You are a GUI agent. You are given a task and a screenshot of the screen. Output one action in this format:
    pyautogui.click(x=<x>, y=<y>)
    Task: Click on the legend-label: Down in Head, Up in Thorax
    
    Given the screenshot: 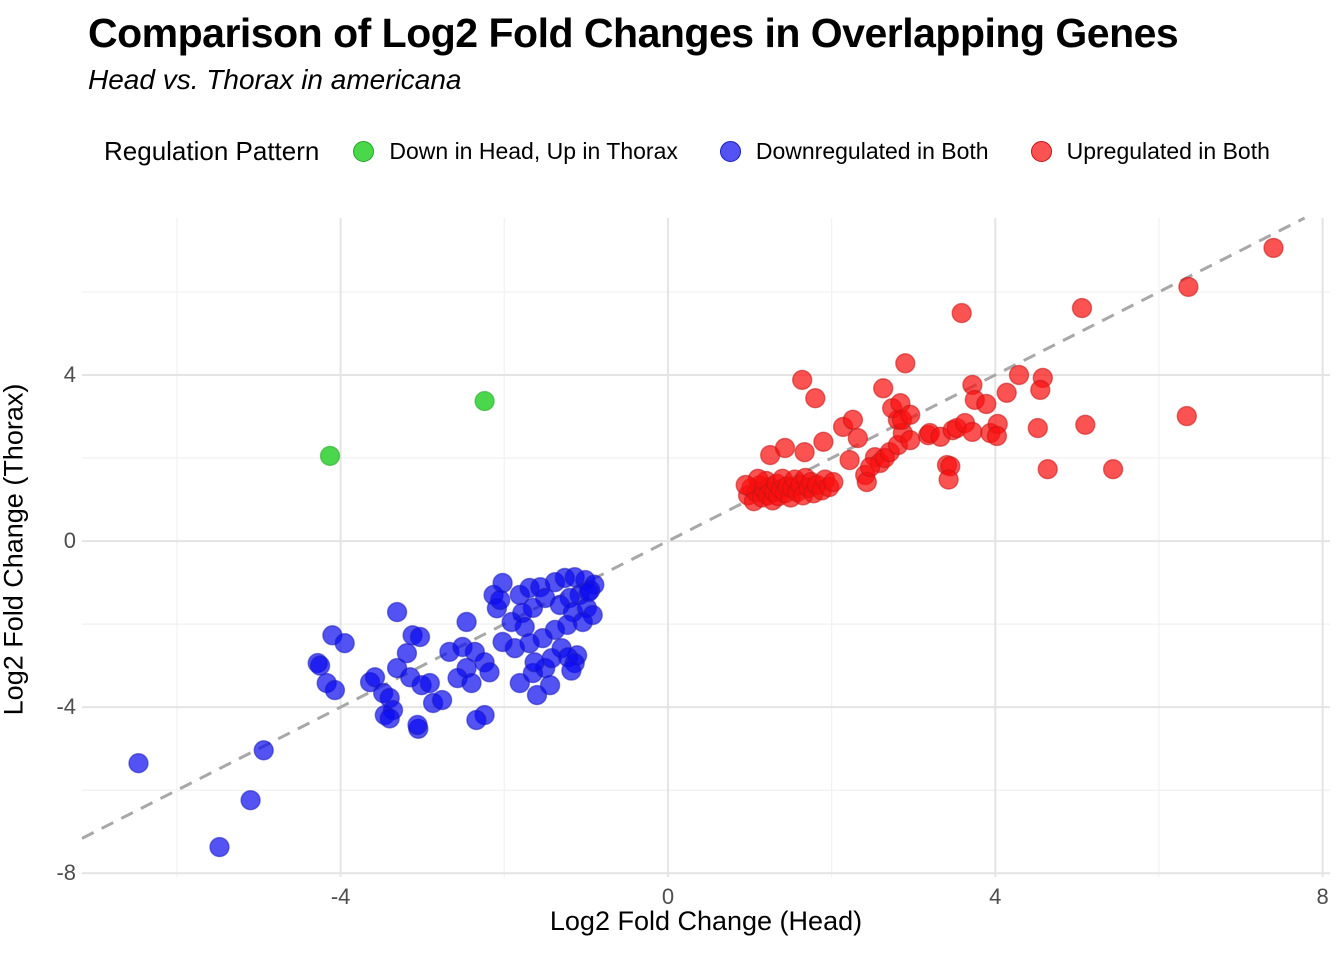 What is the action you would take?
    pyautogui.click(x=533, y=151)
    